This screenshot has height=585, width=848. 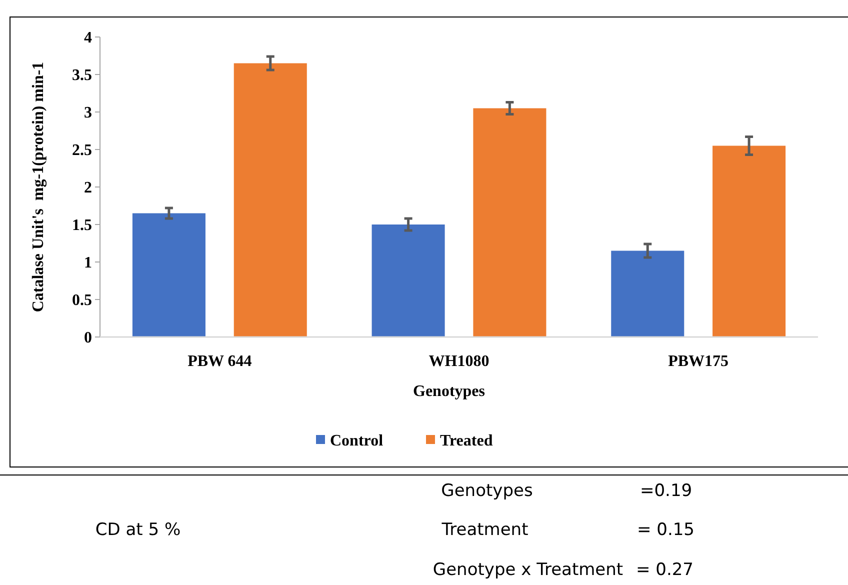 What do you see at coordinates (665, 530) in the screenshot?
I see `text: = 0.15` at bounding box center [665, 530].